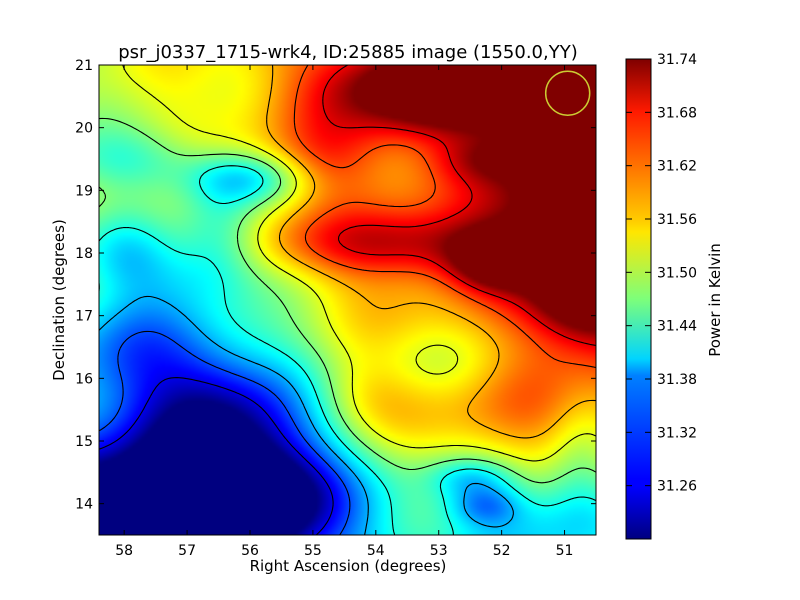  Describe the element at coordinates (84, 66) in the screenshot. I see `y-tick-label: 21` at that location.